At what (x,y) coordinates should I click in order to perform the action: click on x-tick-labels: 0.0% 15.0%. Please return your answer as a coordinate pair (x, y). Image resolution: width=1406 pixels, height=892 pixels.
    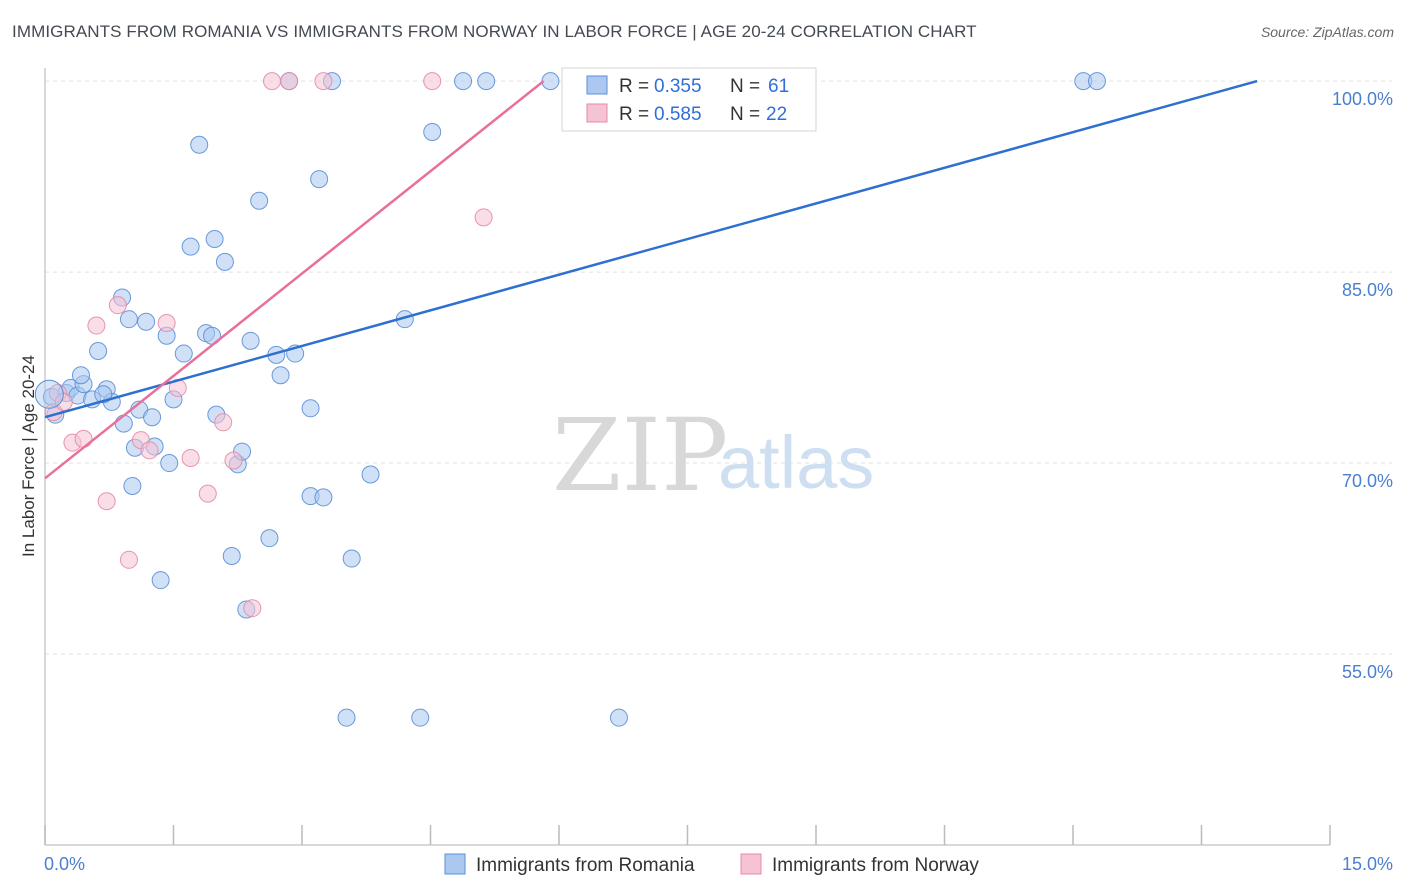
    Looking at the image, I should click on (718, 864).